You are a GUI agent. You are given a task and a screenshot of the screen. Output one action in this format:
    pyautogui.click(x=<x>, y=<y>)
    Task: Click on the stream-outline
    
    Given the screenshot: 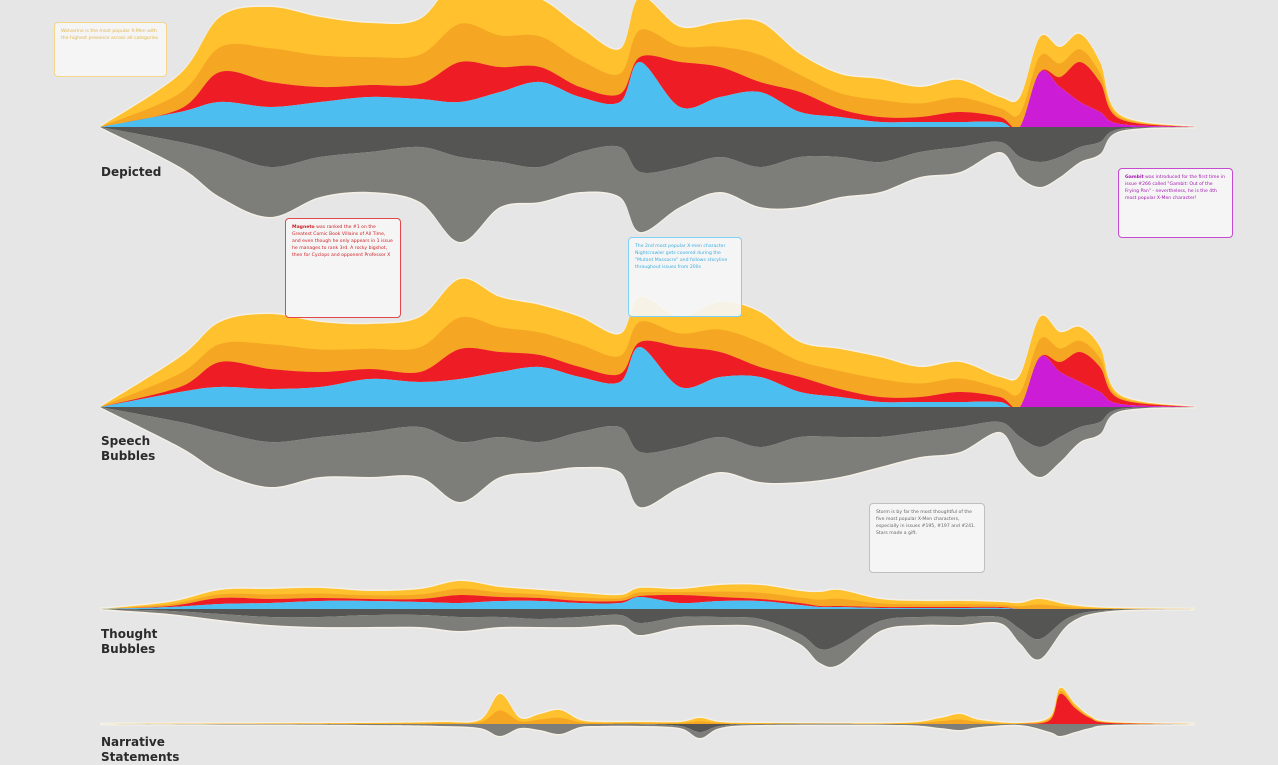 What is the action you would take?
    pyautogui.click(x=647, y=713)
    